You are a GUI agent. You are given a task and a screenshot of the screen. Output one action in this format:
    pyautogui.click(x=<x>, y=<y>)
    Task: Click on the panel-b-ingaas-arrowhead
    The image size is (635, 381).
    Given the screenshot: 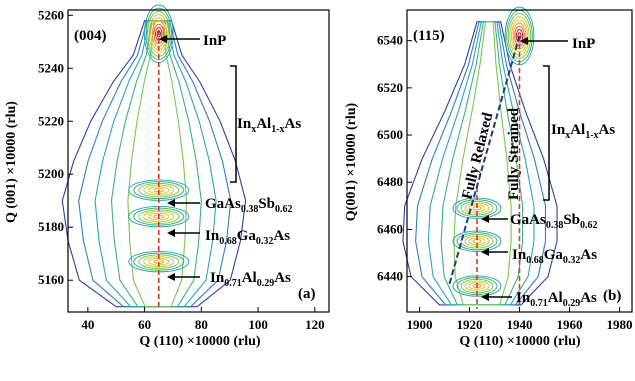 What is the action you would take?
    pyautogui.click(x=485, y=252)
    